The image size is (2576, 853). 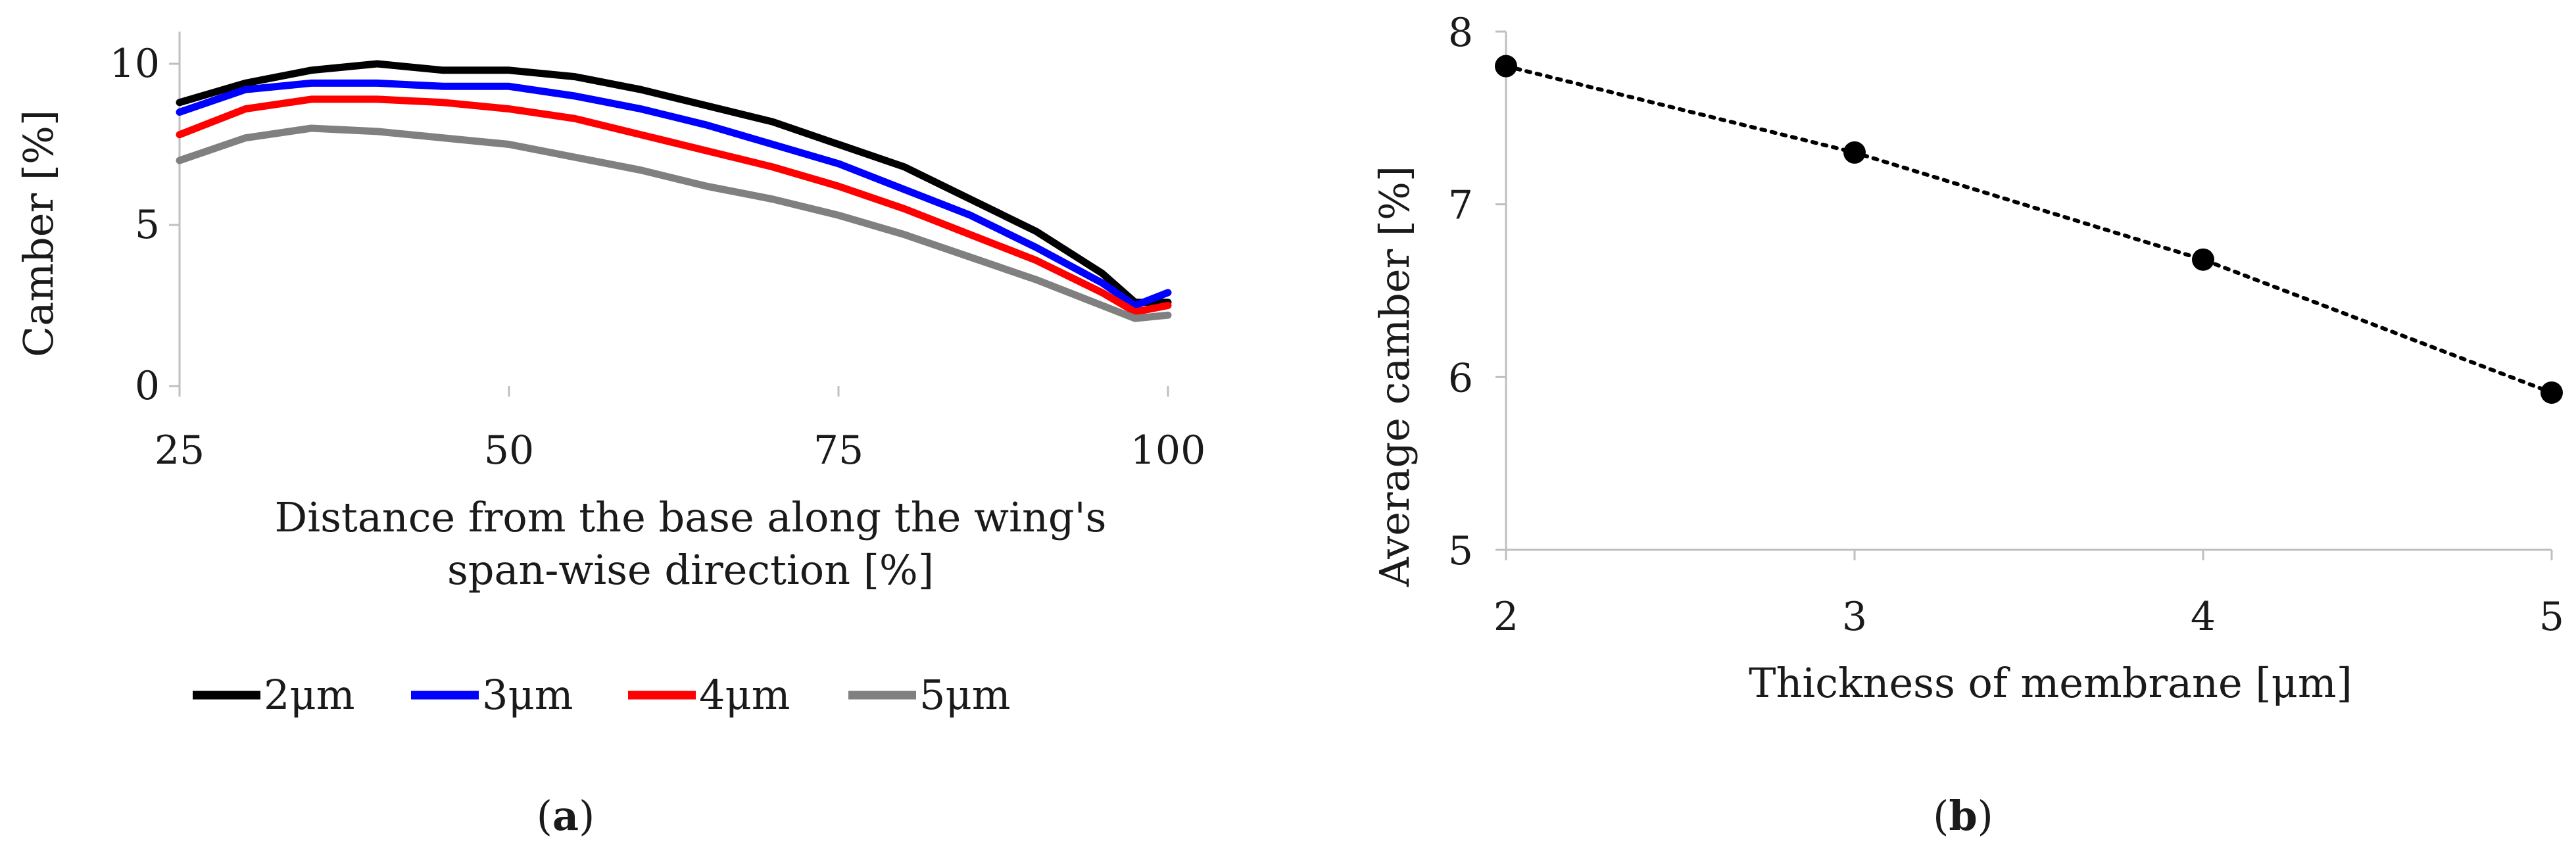 What do you see at coordinates (587, 816) in the screenshot?
I see `panel-a-close-paren: )` at bounding box center [587, 816].